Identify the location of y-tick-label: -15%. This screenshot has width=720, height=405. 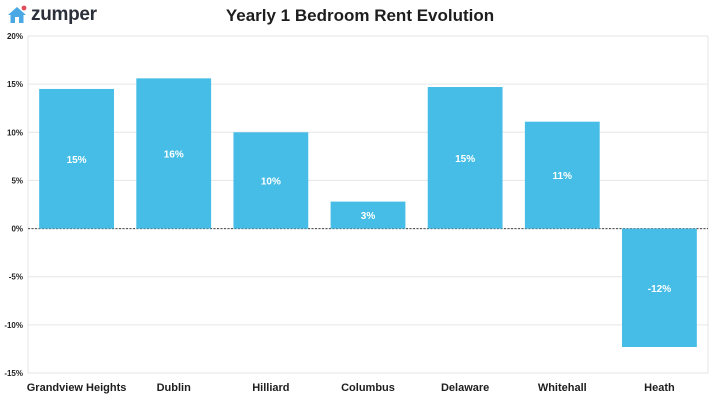
(13, 373).